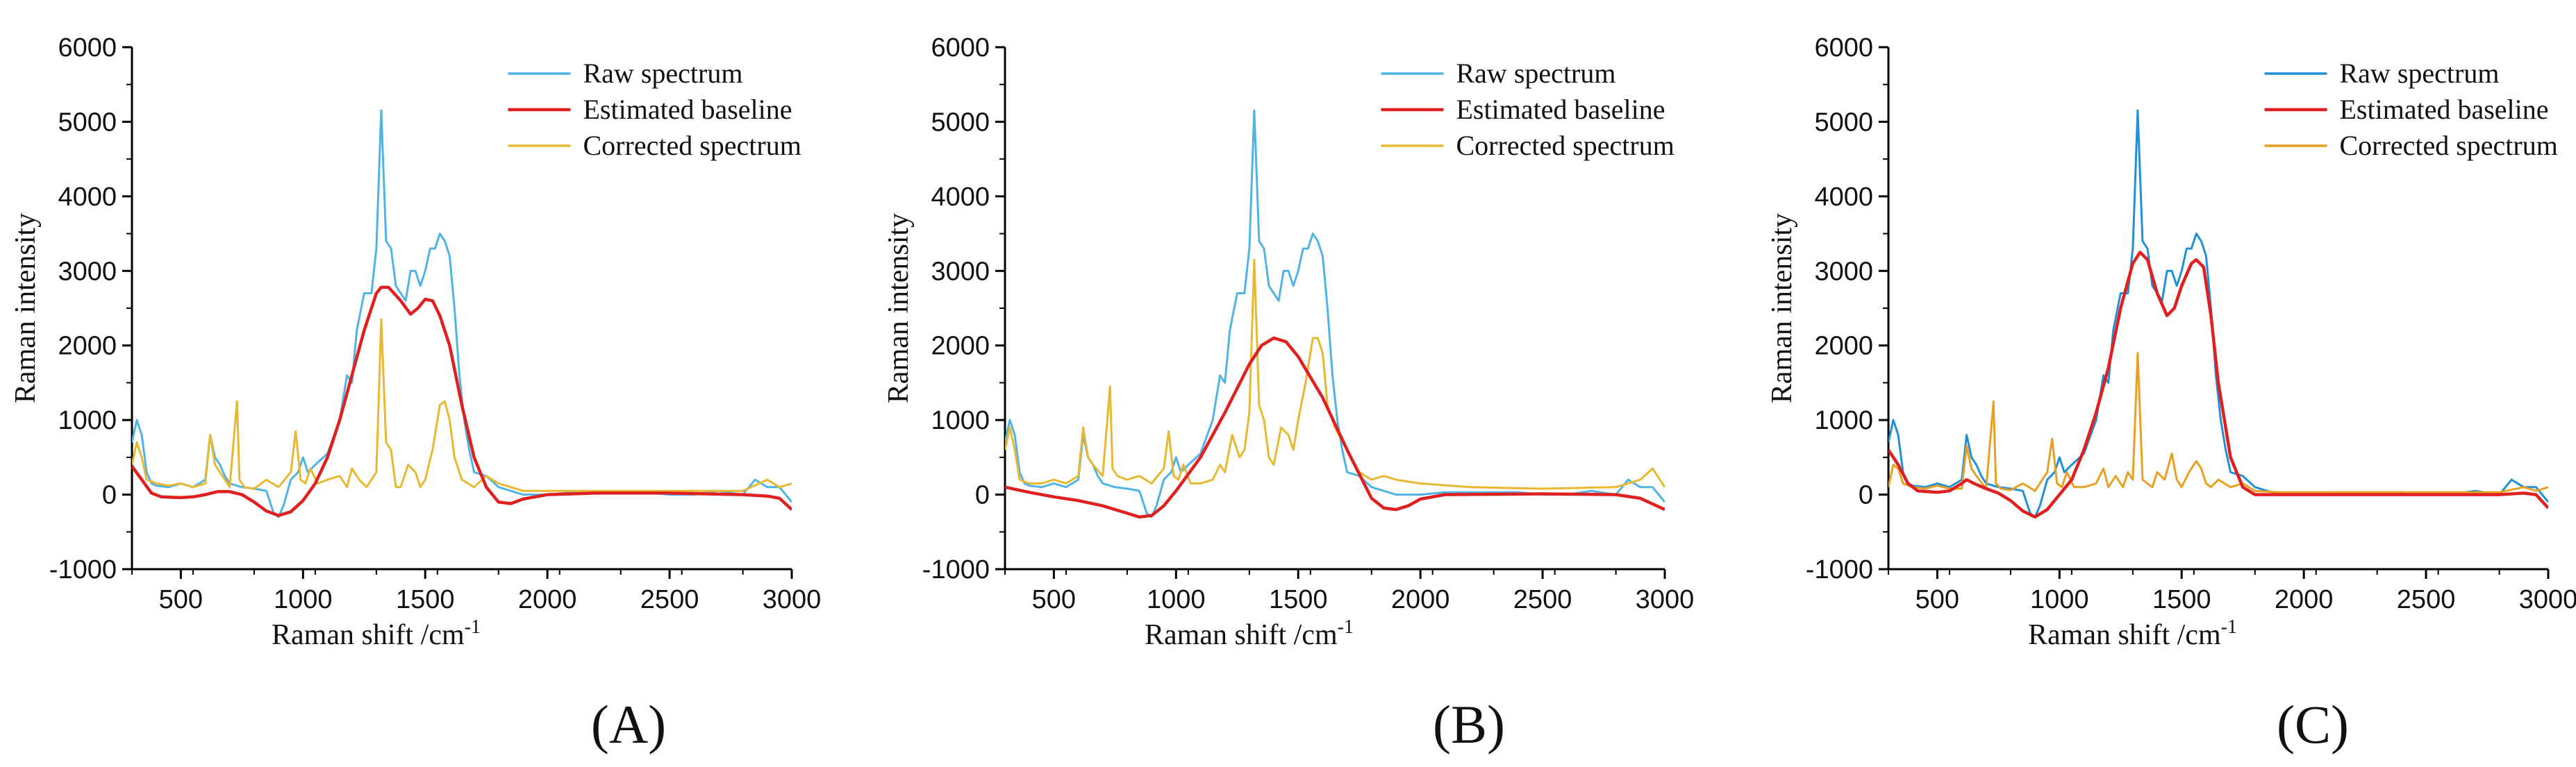  Describe the element at coordinates (2313, 724) in the screenshot. I see `panel-label: (C)` at that location.